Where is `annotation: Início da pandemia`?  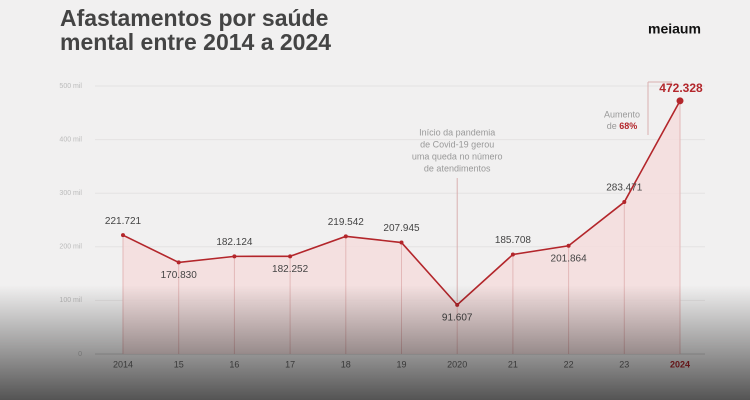 annotation: Início da pandemia is located at coordinates (457, 132).